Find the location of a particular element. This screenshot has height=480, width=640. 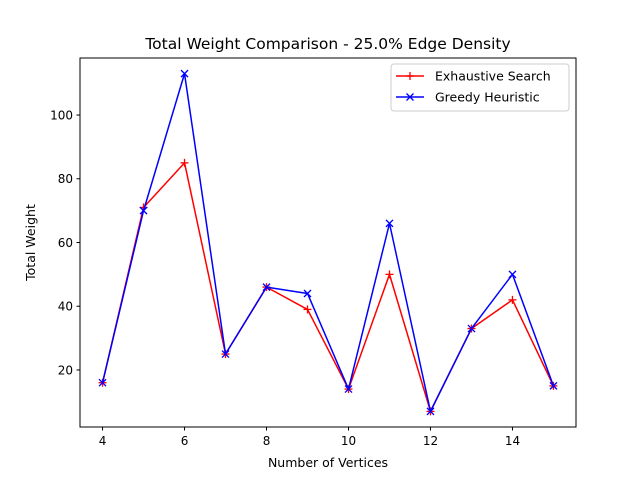

y-tick-label-4: 80 is located at coordinates (65, 179).